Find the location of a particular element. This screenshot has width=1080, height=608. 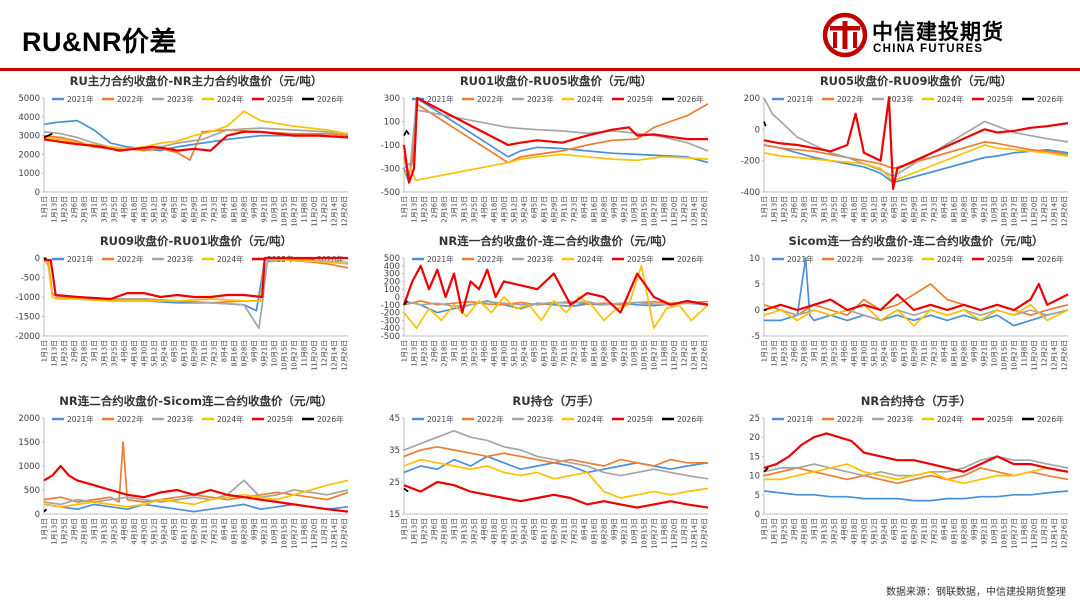

x-tick-label: 5月24日 is located at coordinates (524, 531).